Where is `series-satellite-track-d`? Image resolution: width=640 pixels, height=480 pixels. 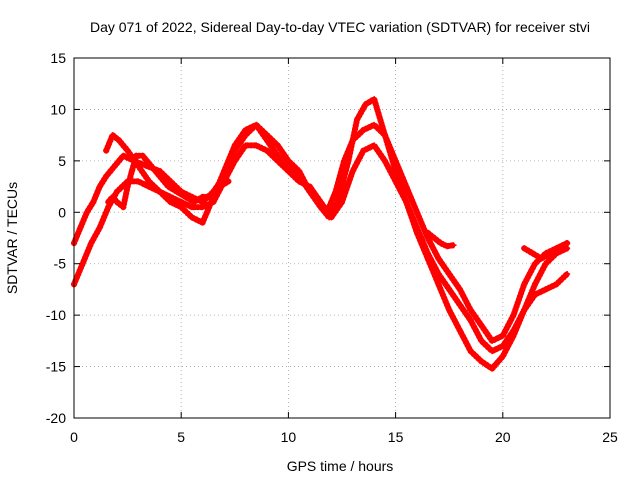 series-satellite-track-d is located at coordinates (168, 181).